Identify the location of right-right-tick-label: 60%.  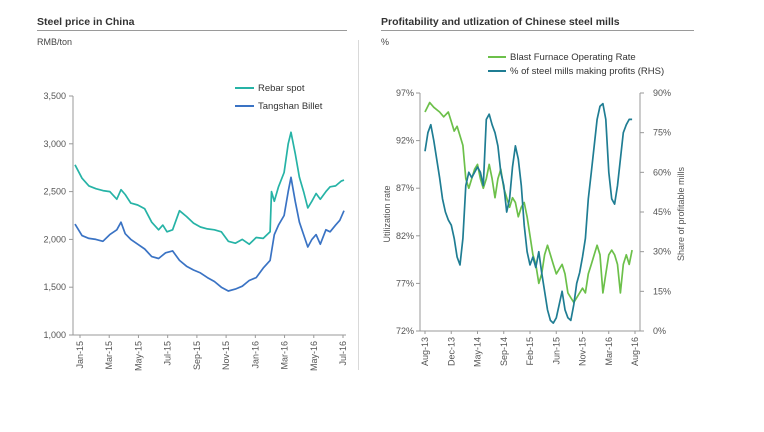
(662, 172).